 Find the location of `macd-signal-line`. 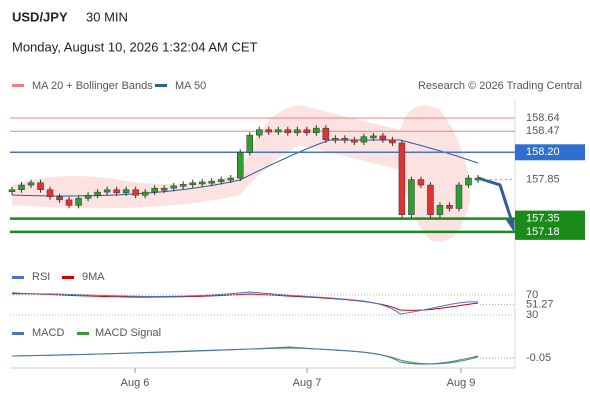

macd-signal-line is located at coordinates (245, 356).